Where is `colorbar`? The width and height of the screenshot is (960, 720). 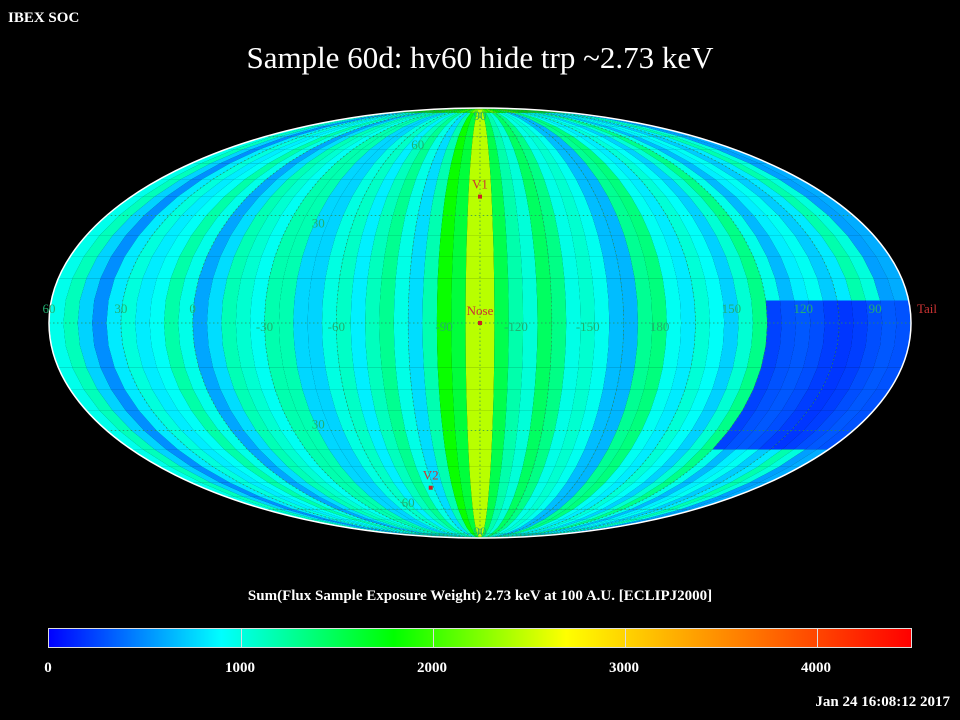
colorbar is located at coordinates (480, 638).